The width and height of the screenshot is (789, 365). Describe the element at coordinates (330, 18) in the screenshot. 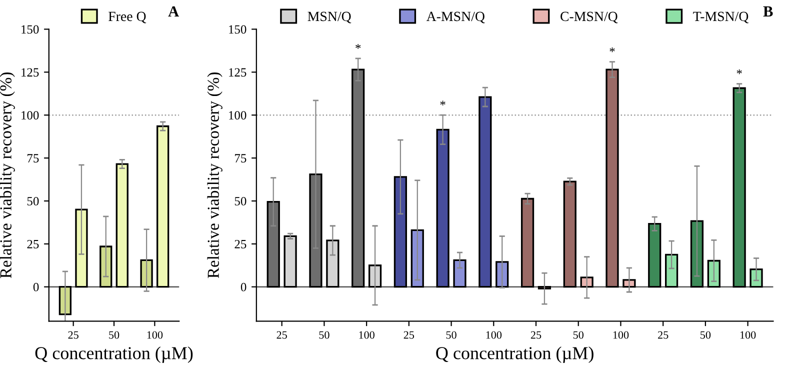

I see `legend-label: MSN/Q` at that location.